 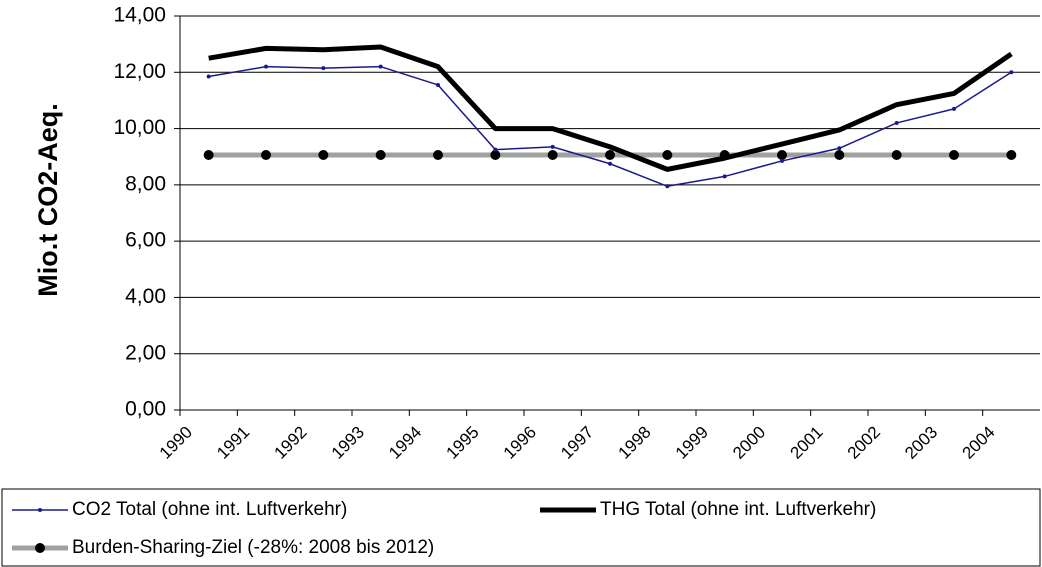 What do you see at coordinates (348, 443) in the screenshot?
I see `x-tick-label: 1993` at bounding box center [348, 443].